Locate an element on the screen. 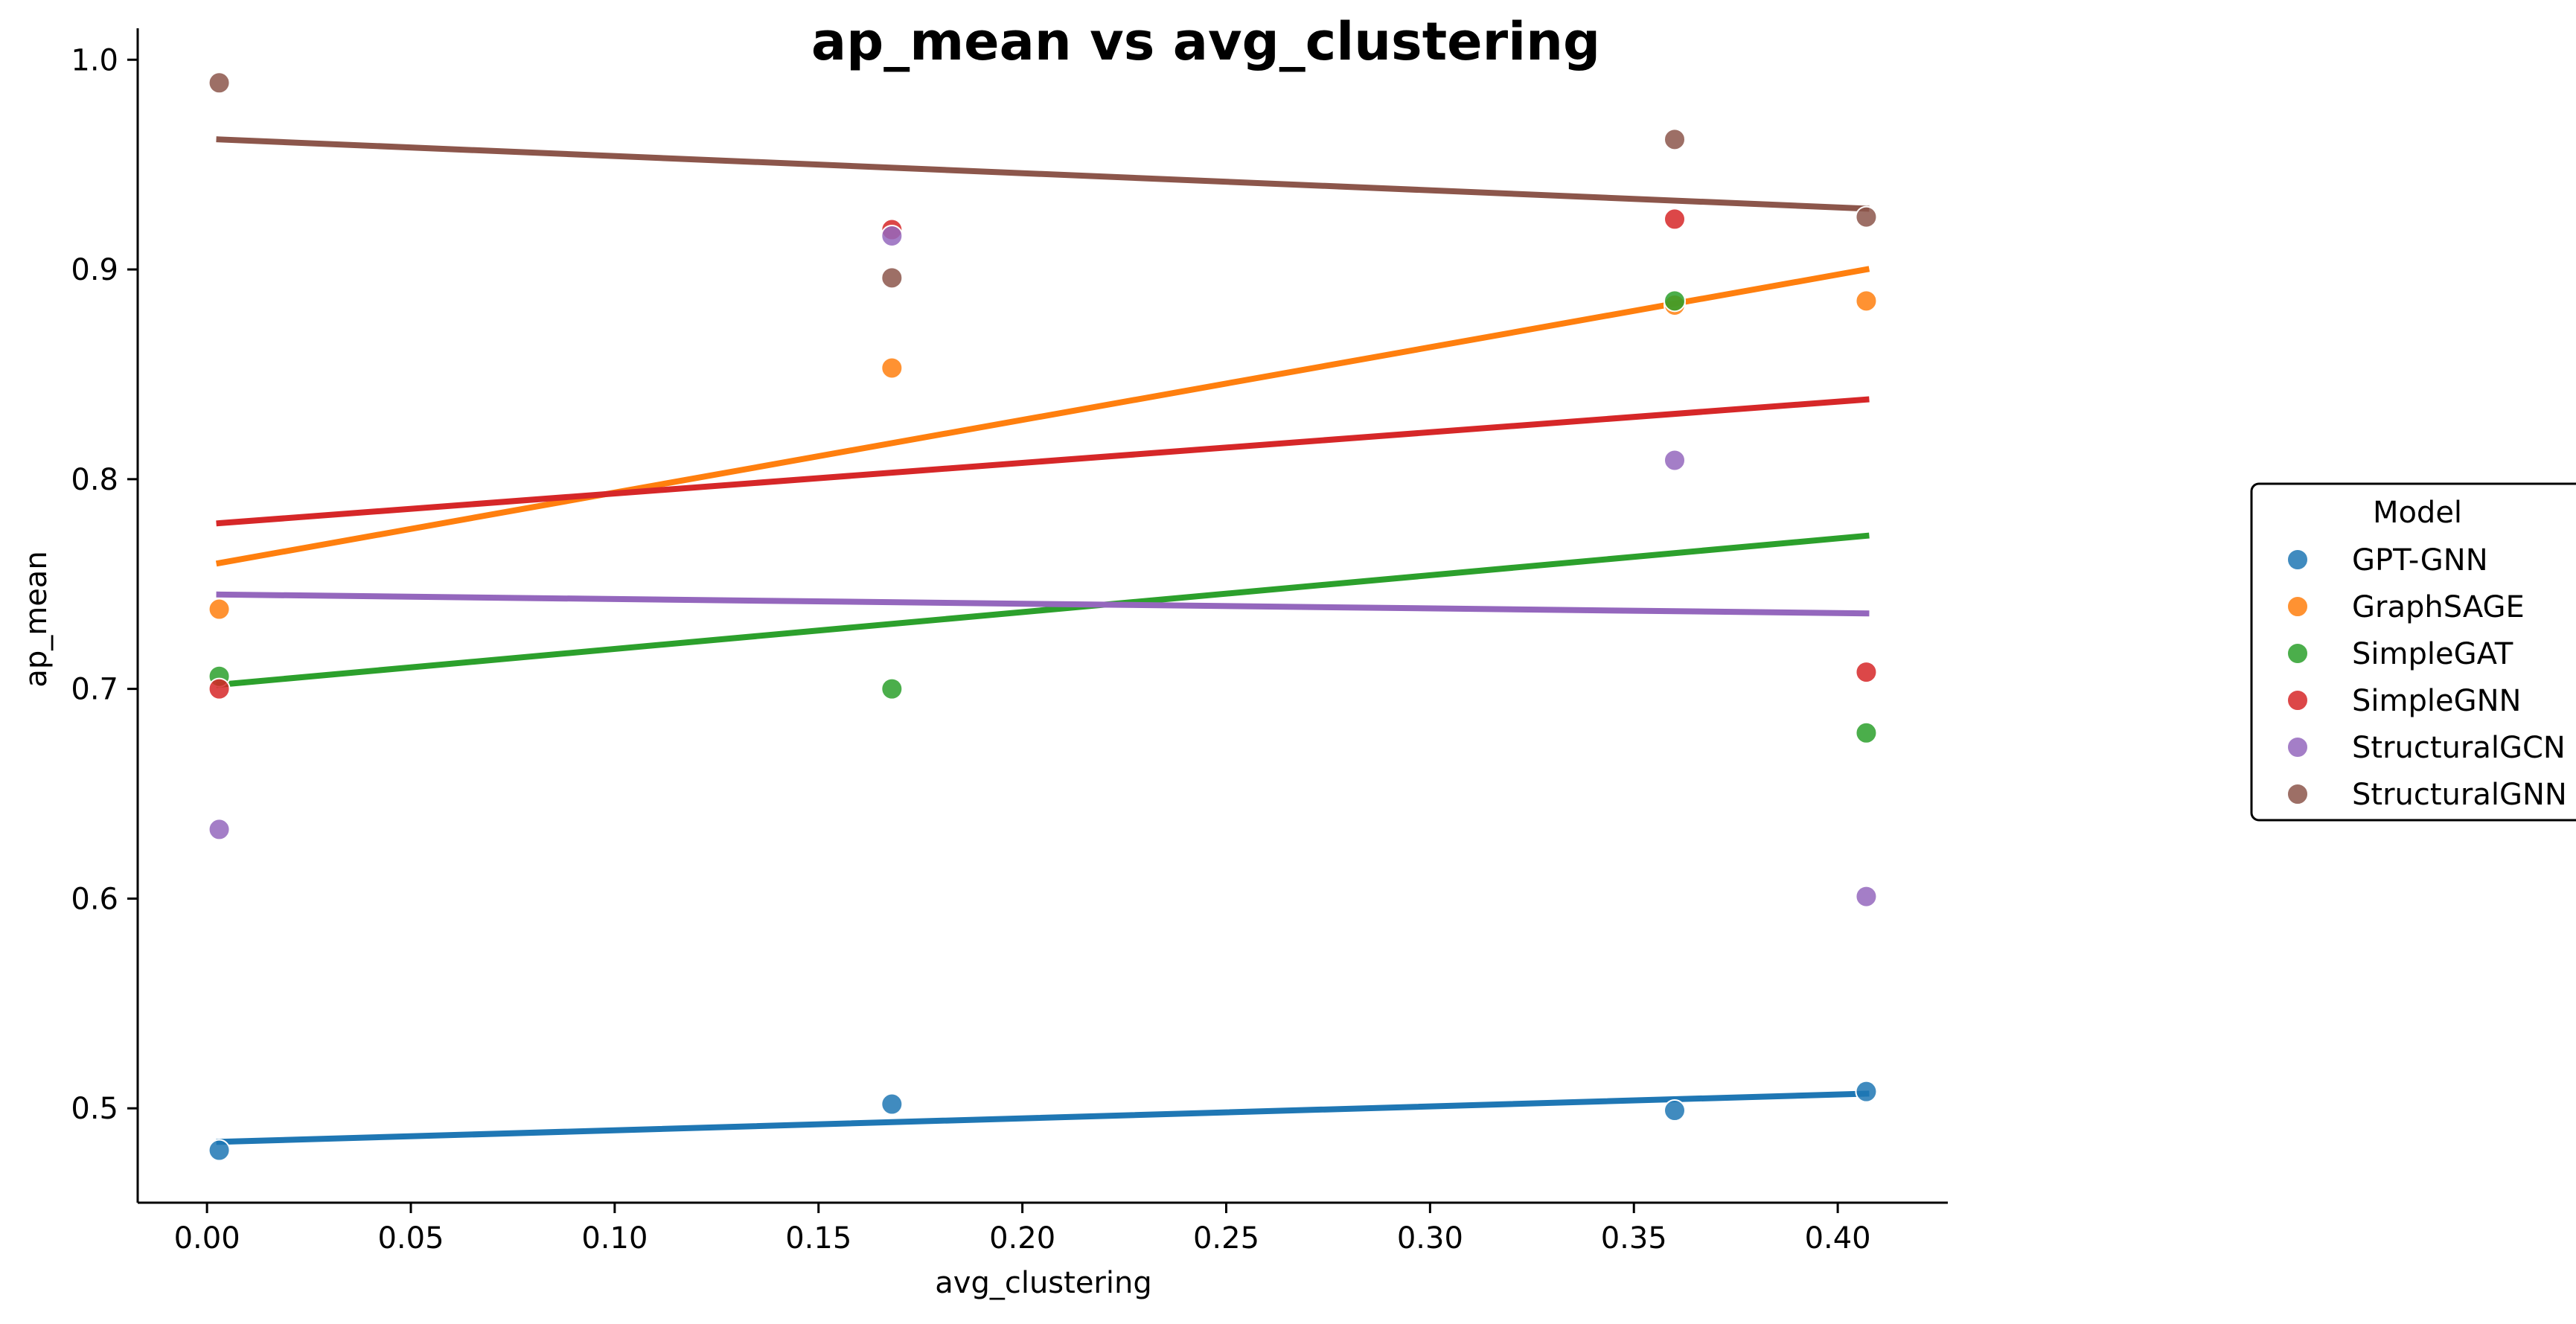 The height and width of the screenshot is (1324, 2576). x-tick-label: 0.00 is located at coordinates (207, 1238).